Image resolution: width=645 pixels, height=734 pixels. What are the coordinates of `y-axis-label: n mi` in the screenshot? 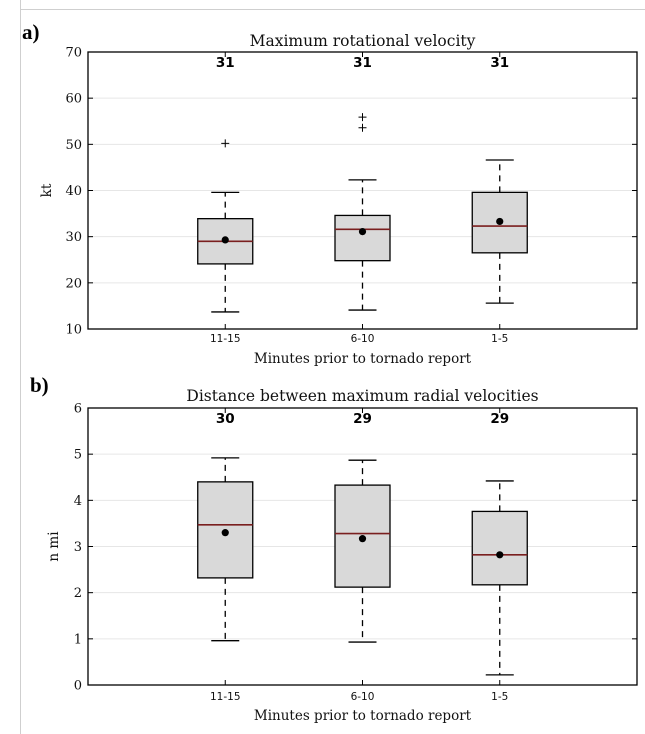 It's located at (54, 546).